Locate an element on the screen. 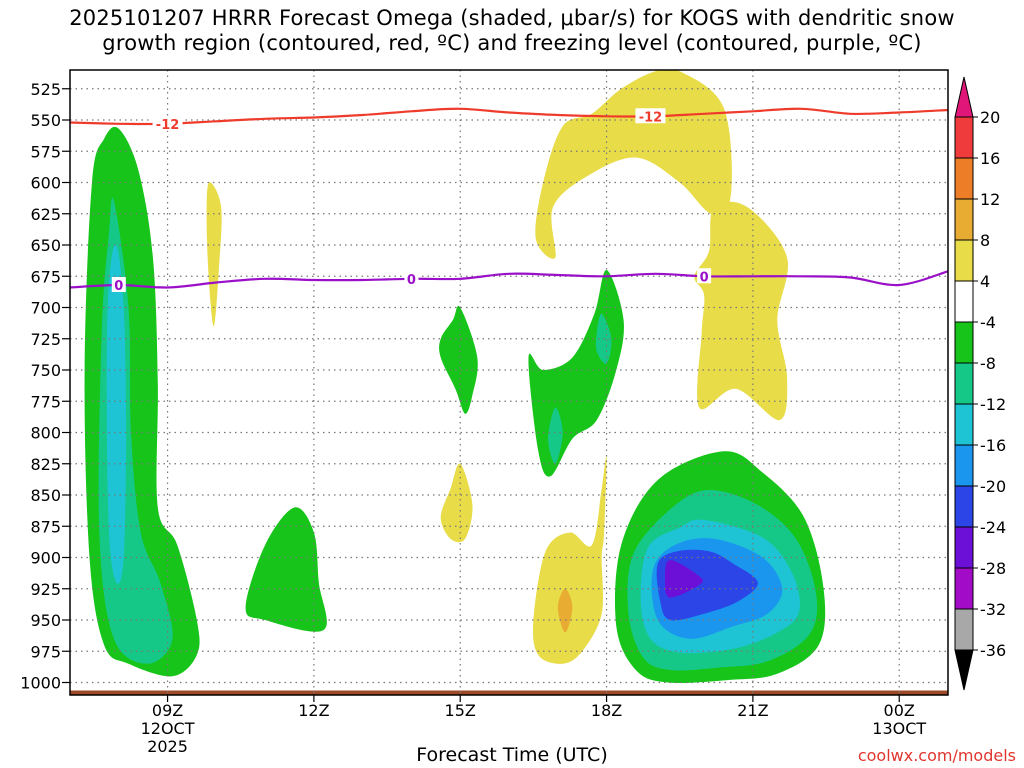 This screenshot has height=768, width=1024. y-tick-label: 950 is located at coordinates (45, 620).